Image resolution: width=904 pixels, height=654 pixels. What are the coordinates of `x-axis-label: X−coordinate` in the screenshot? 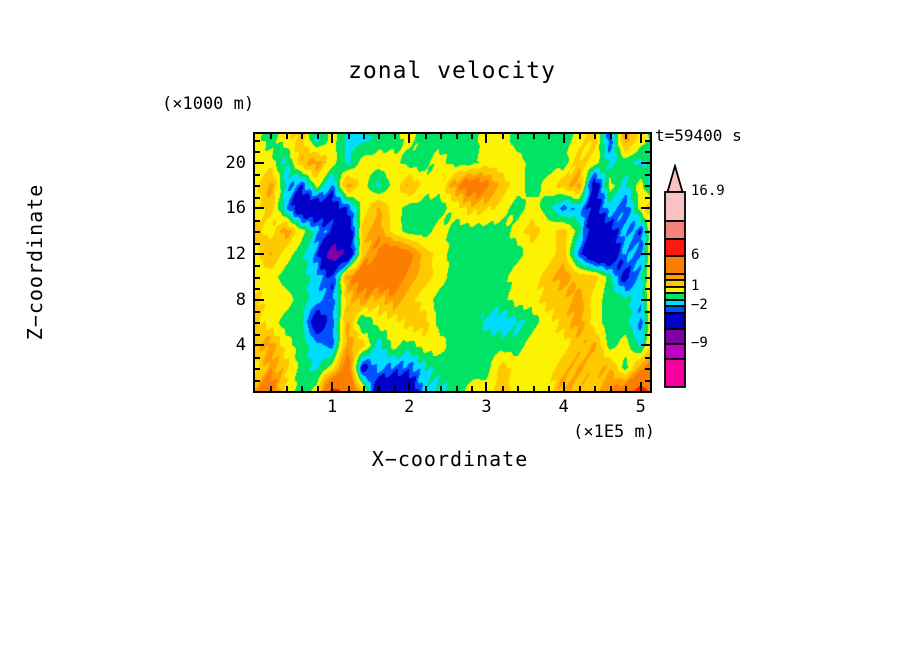 It's located at (450, 459).